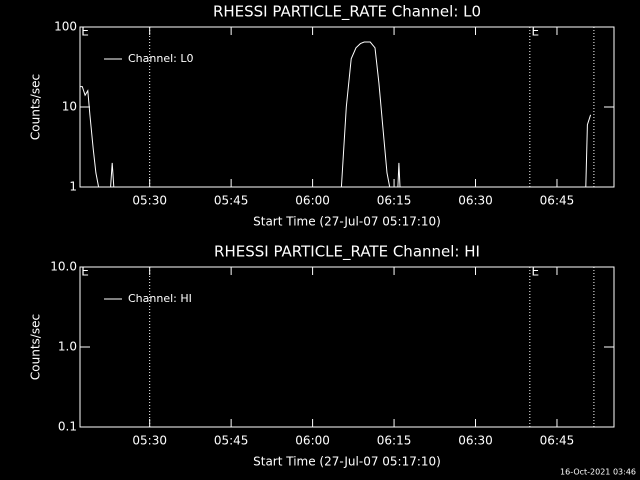 The height and width of the screenshot is (480, 640). Describe the element at coordinates (69, 107) in the screenshot. I see `y-tick-label: 10` at that location.